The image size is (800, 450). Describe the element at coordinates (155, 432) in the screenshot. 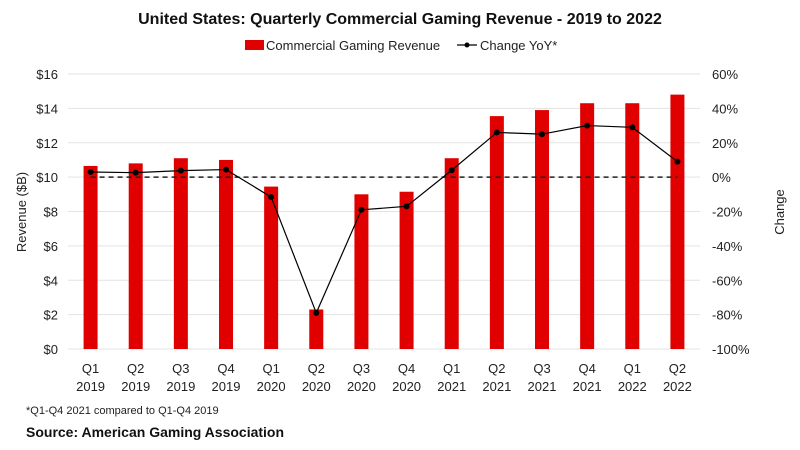

I see `source: Source: American Gaming Association` at that location.